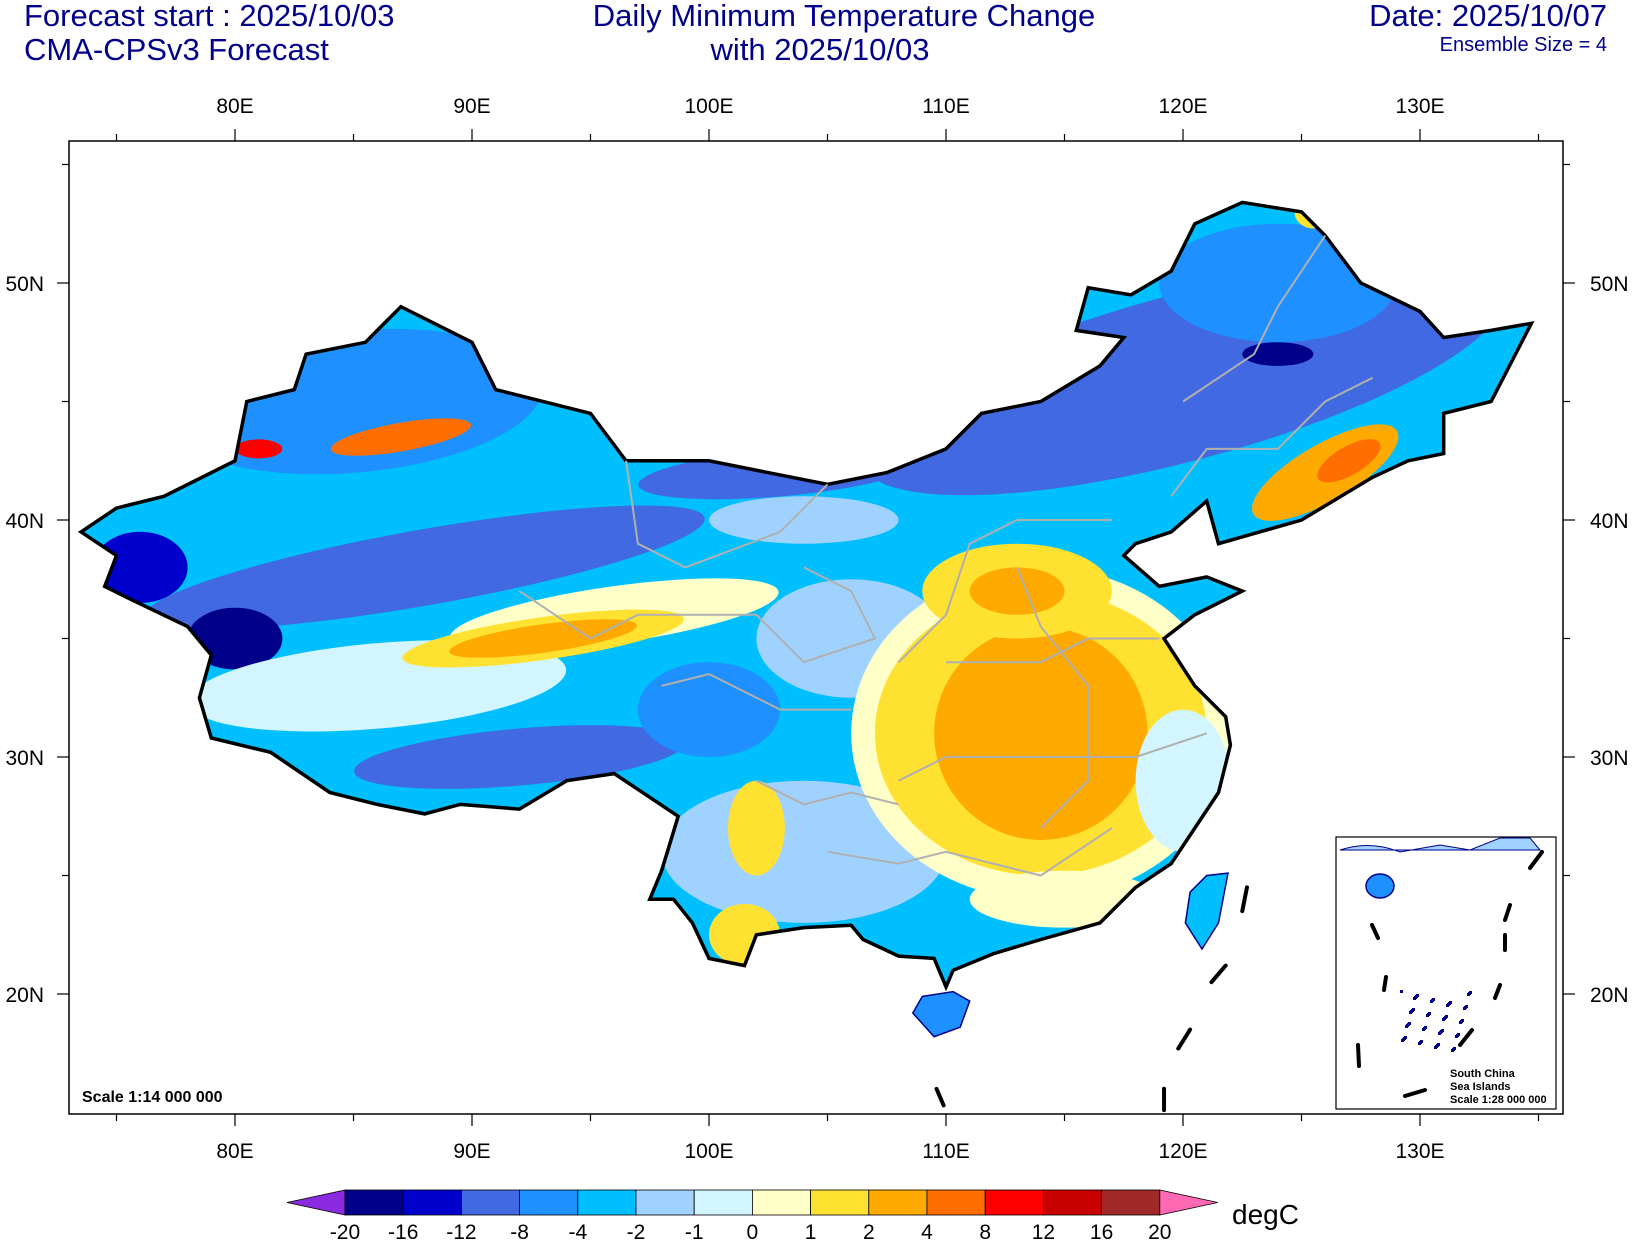 Image resolution: width=1632 pixels, height=1241 pixels. I want to click on colorbar-high-extension, so click(1188, 1202).